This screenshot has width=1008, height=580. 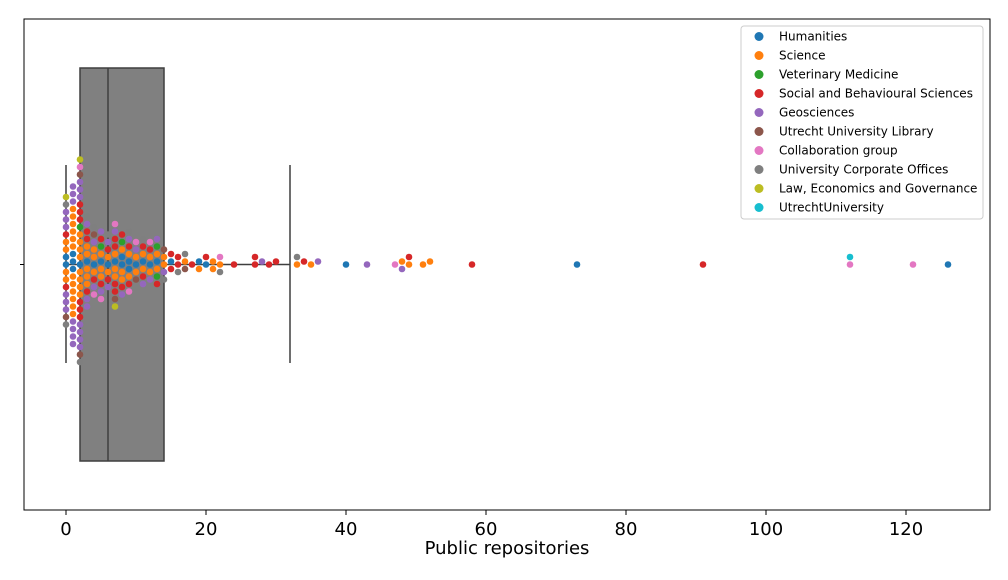 I want to click on legend-label: Utrecht University Library, so click(x=856, y=132).